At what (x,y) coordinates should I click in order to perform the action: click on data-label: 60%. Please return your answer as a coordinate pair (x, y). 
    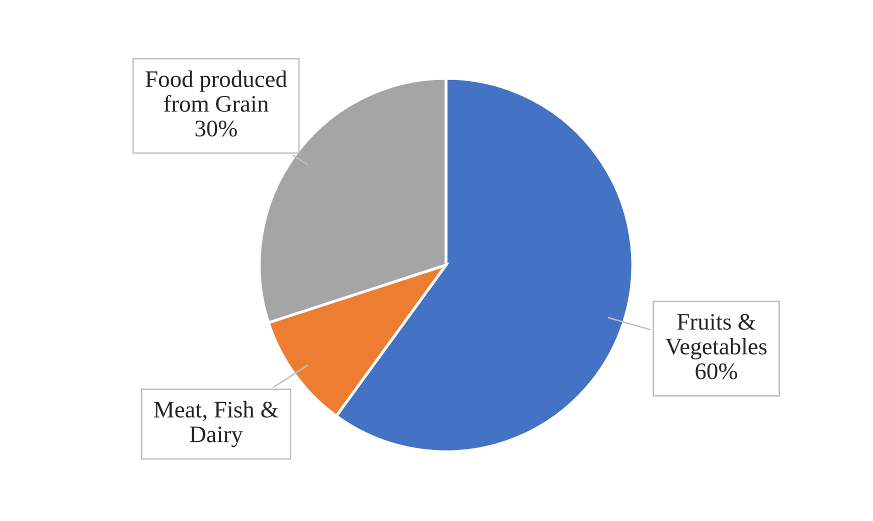
    Looking at the image, I should click on (717, 371).